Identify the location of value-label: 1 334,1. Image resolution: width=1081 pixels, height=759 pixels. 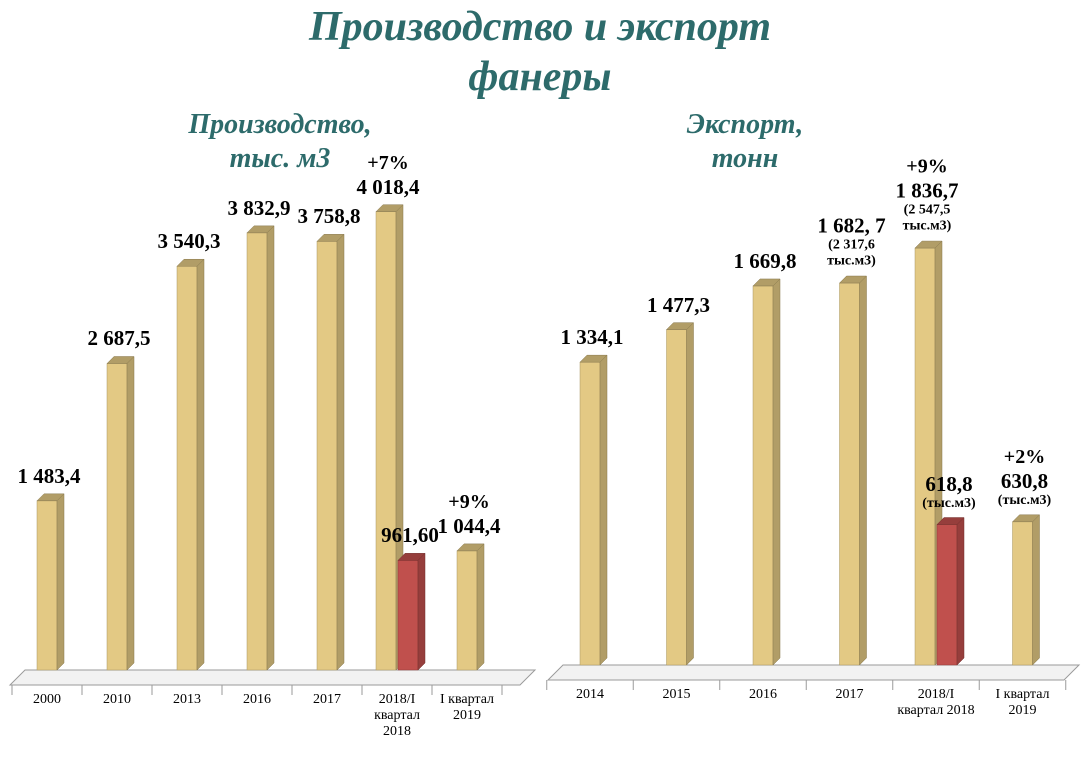
(592, 337).